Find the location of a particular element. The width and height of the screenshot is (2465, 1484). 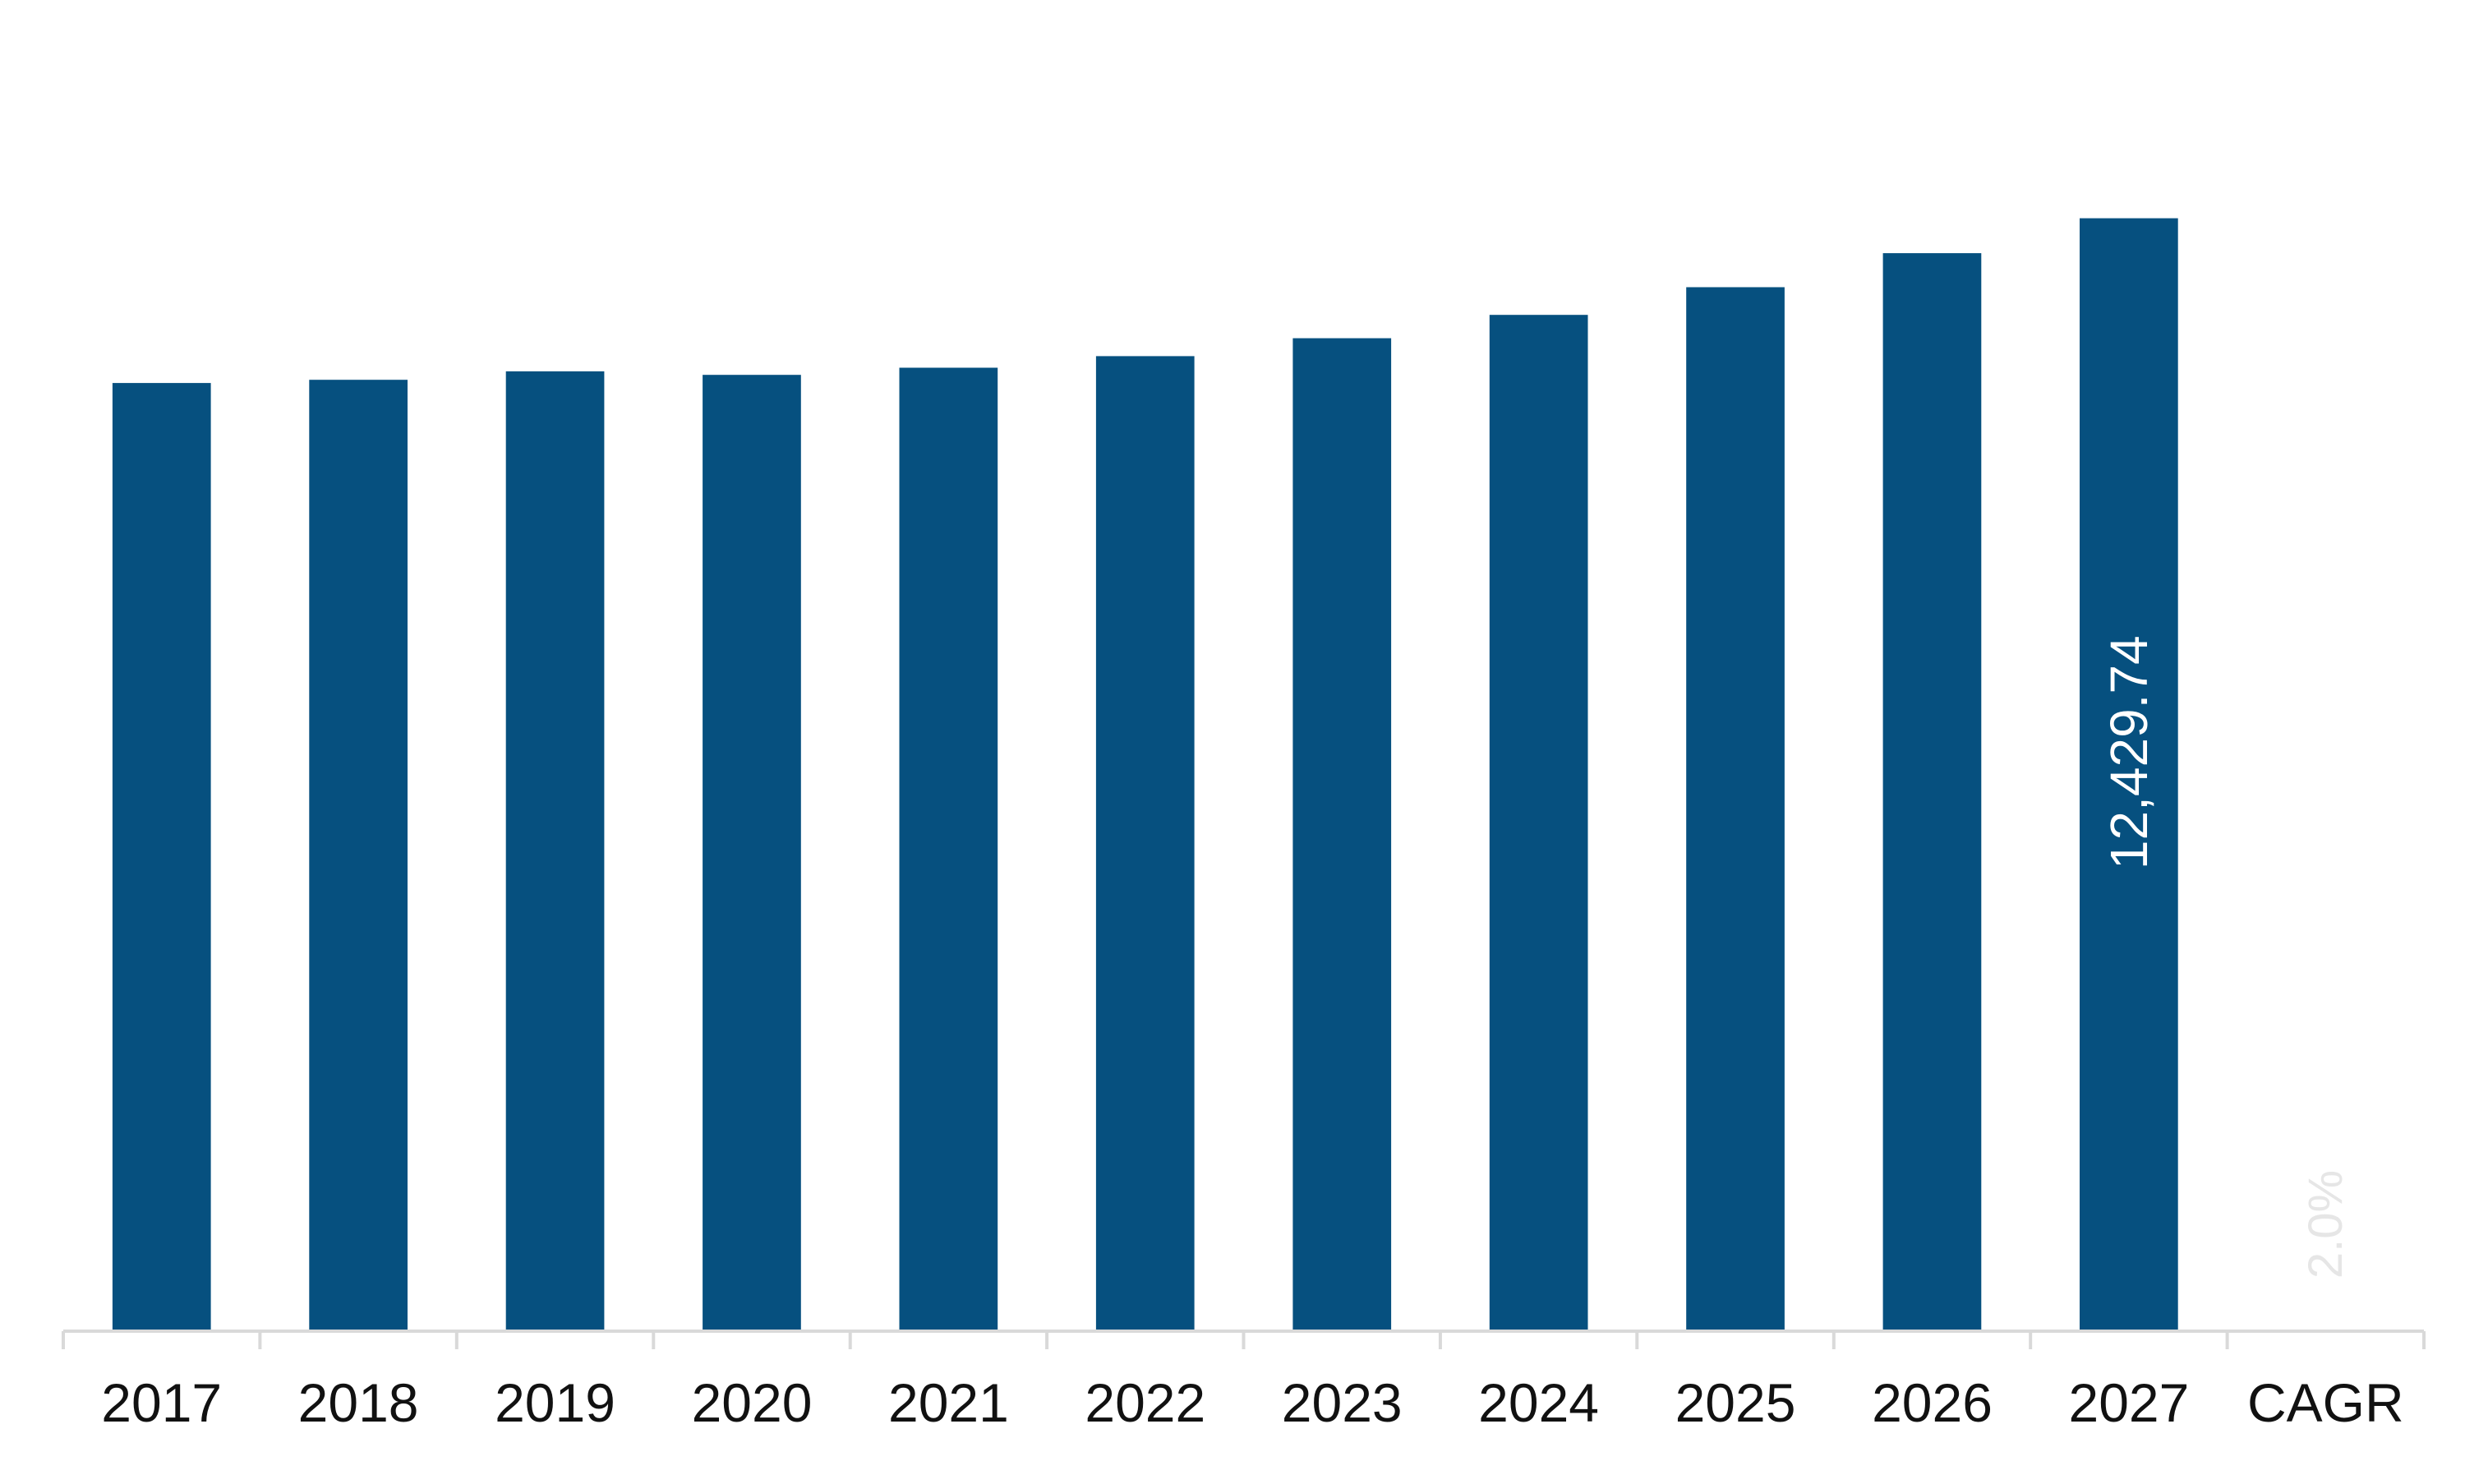

x-tick-label-2019: 2019 is located at coordinates (555, 1403).